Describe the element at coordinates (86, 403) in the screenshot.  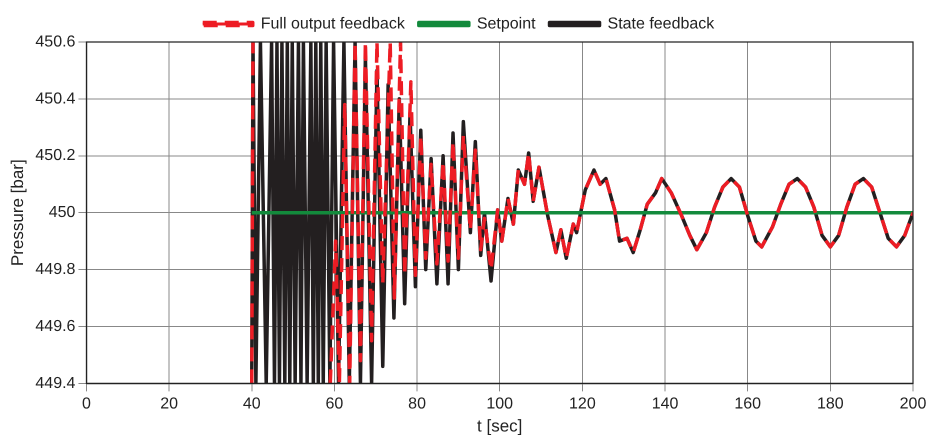
I see `x-tick-label: 0` at that location.